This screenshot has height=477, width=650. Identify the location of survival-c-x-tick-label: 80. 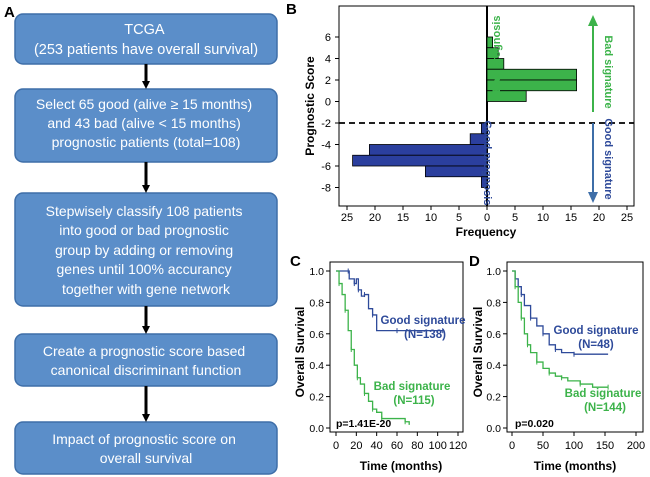
(417, 446).